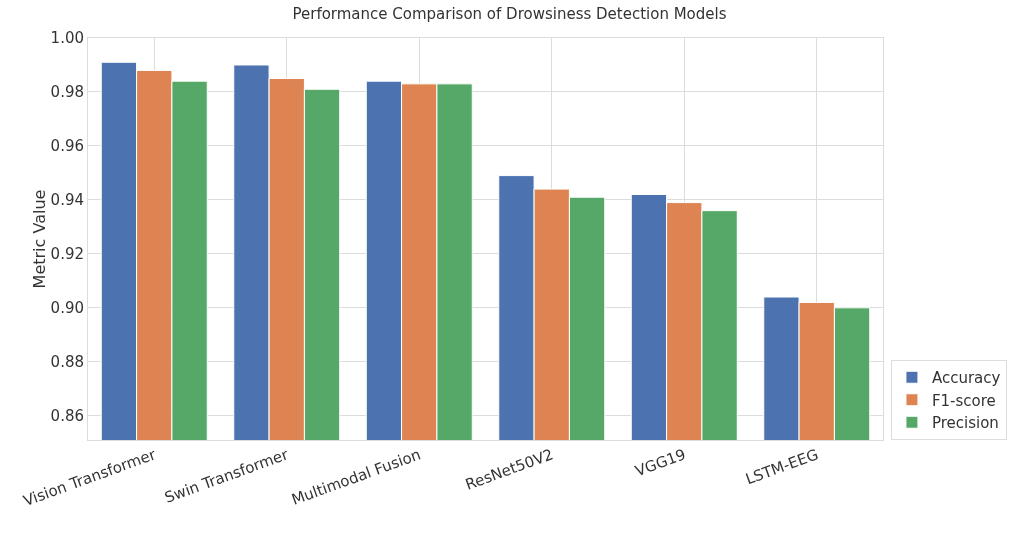 The height and width of the screenshot is (550, 1019). What do you see at coordinates (67, 415) in the screenshot?
I see `y-tick-label: 0.86` at bounding box center [67, 415].